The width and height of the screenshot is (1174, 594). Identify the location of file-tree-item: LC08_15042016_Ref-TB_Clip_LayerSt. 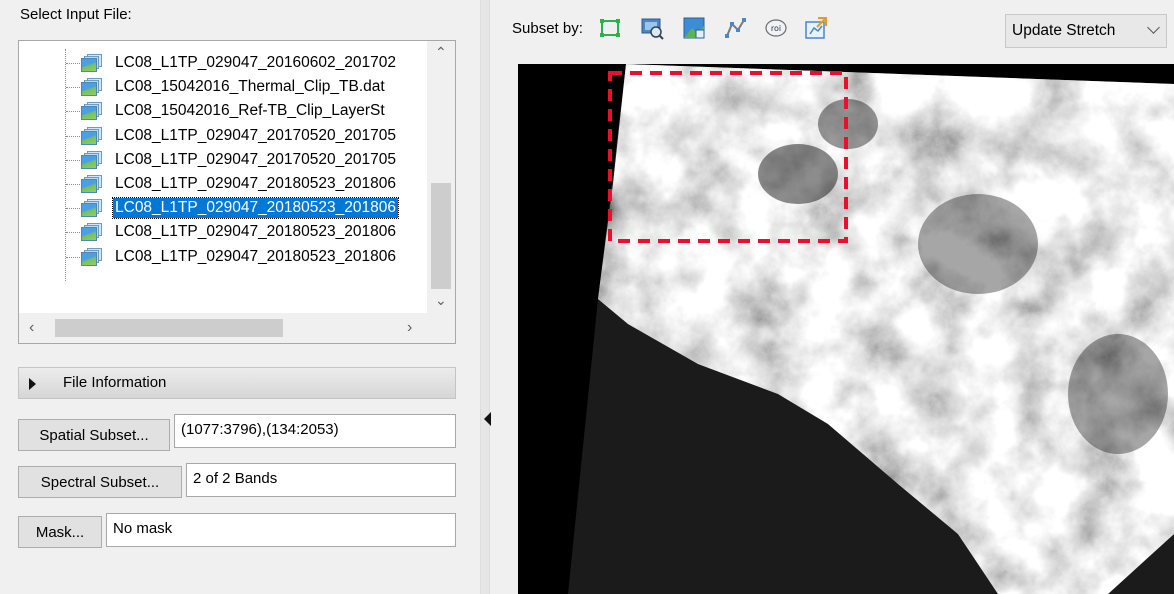
(223, 111).